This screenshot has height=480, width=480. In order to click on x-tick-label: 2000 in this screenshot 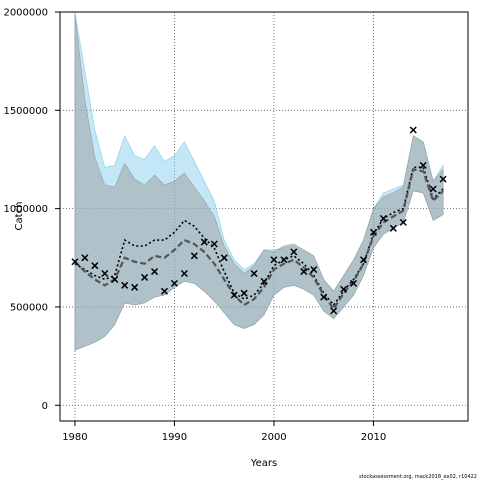, I will do `click(273, 437)`.